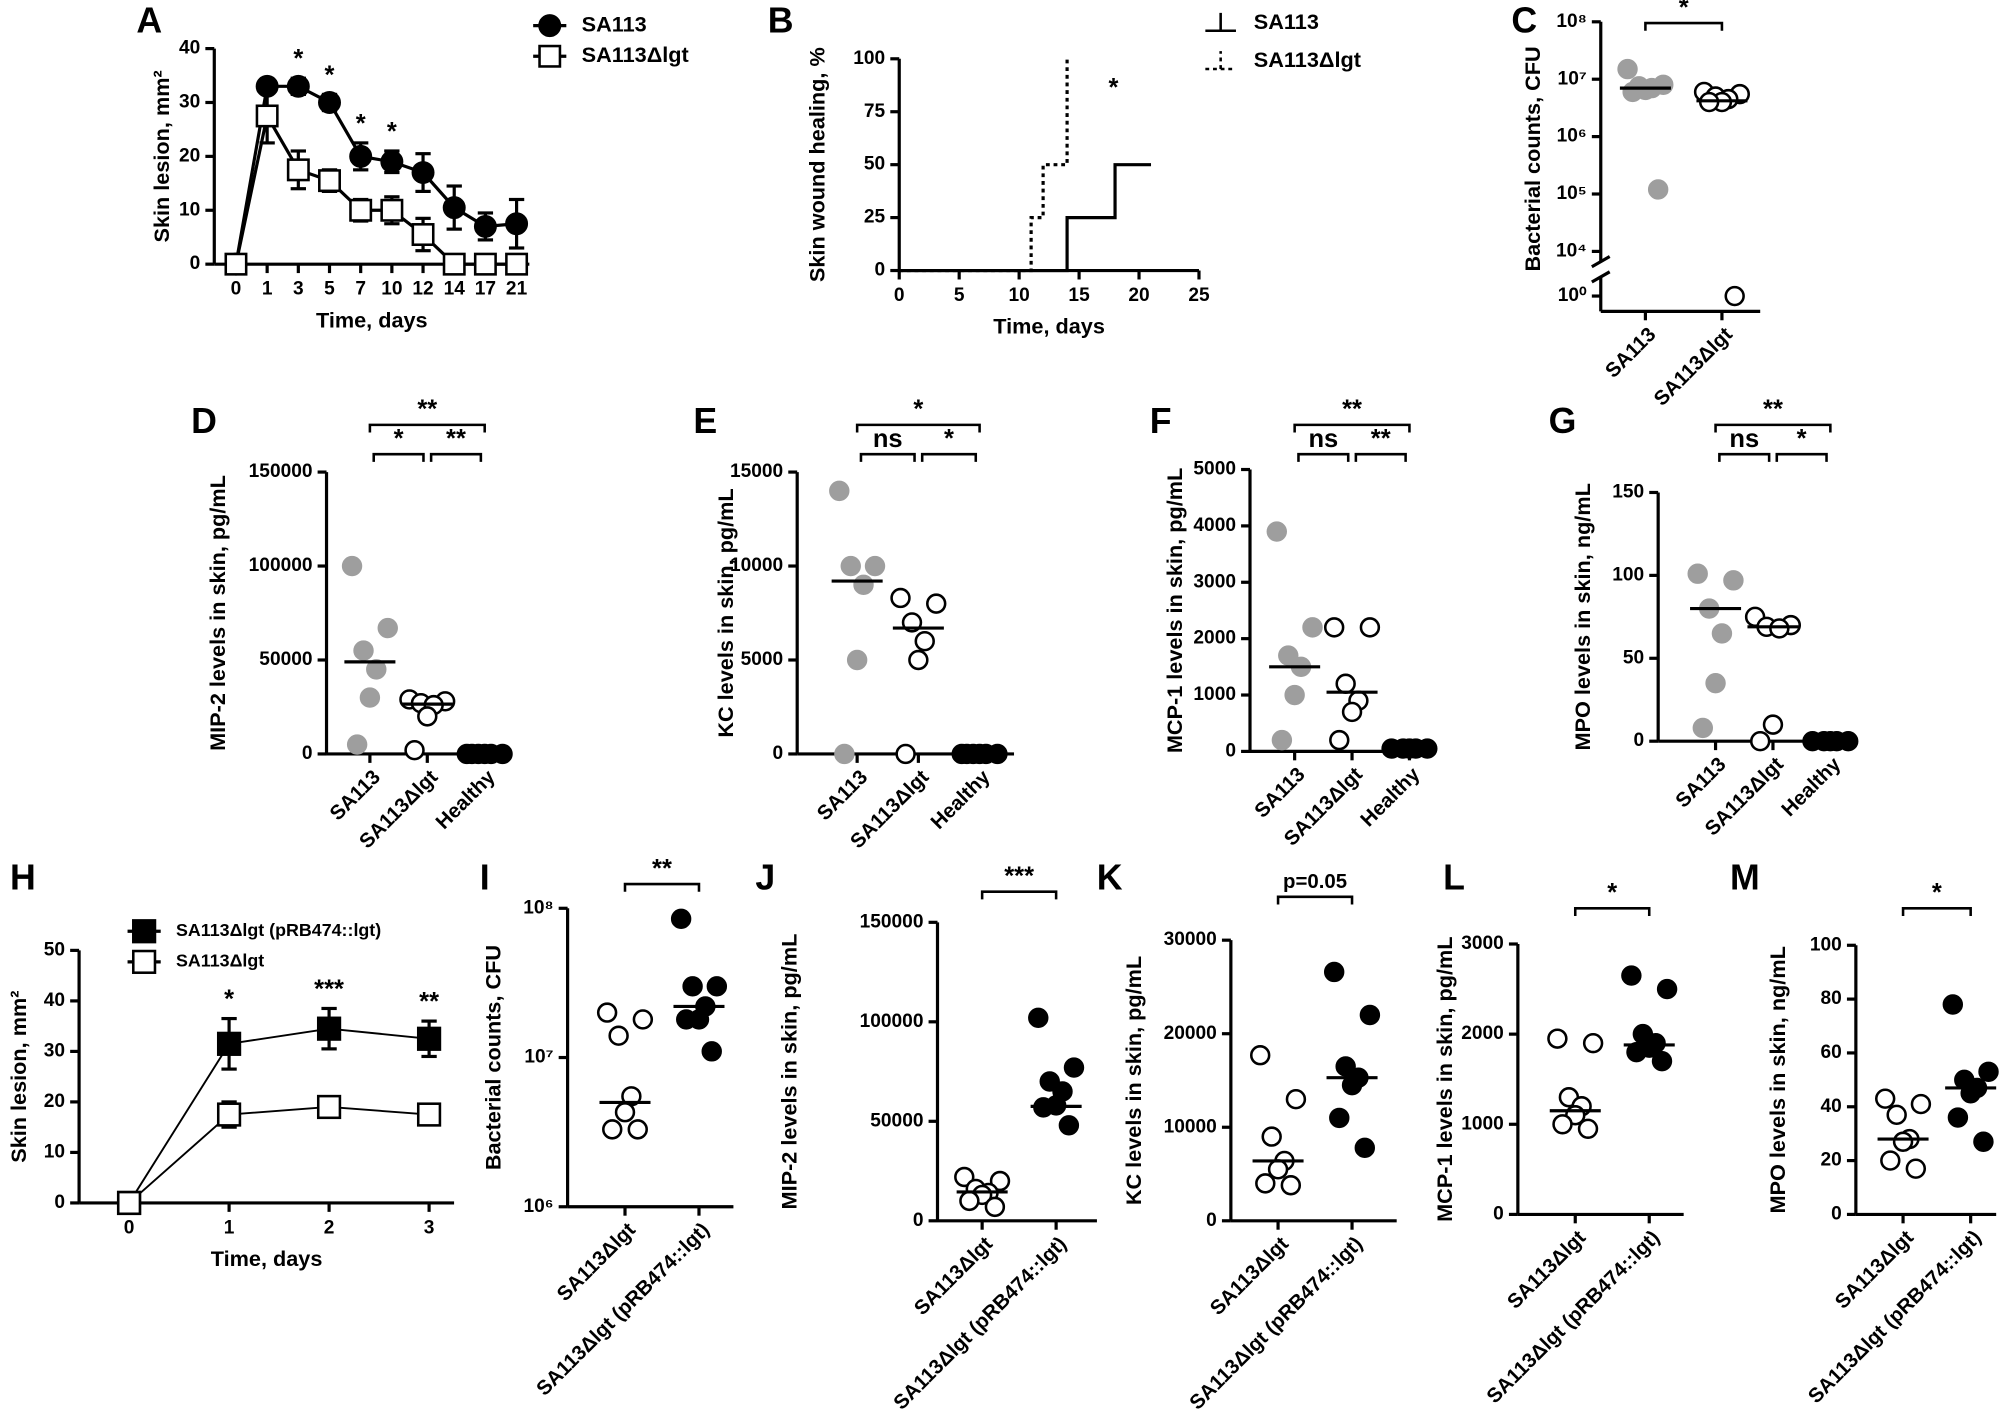  Describe the element at coordinates (1831, 1052) in the screenshot. I see `y-tick-label: 60` at that location.